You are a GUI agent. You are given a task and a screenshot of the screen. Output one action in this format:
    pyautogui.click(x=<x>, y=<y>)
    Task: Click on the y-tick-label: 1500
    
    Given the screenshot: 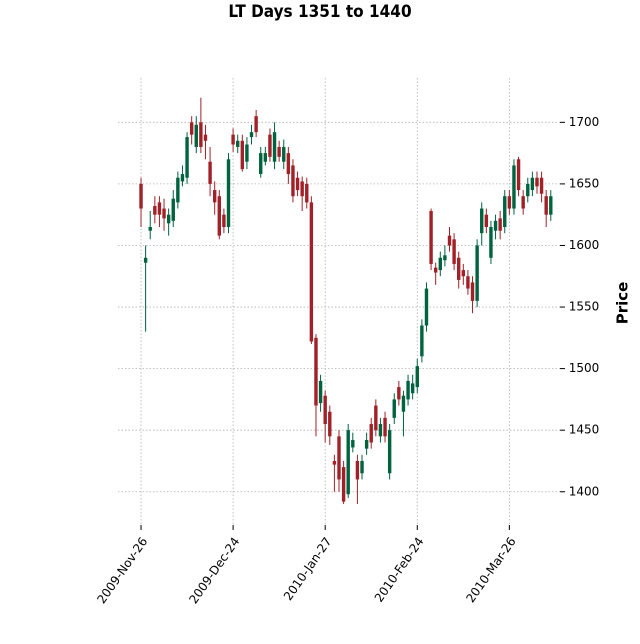 What is the action you would take?
    pyautogui.click(x=584, y=368)
    